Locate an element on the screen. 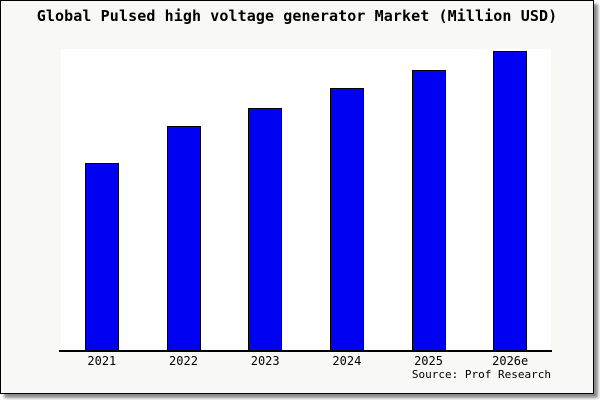 This screenshot has width=600, height=400. bar-2023 is located at coordinates (265, 229).